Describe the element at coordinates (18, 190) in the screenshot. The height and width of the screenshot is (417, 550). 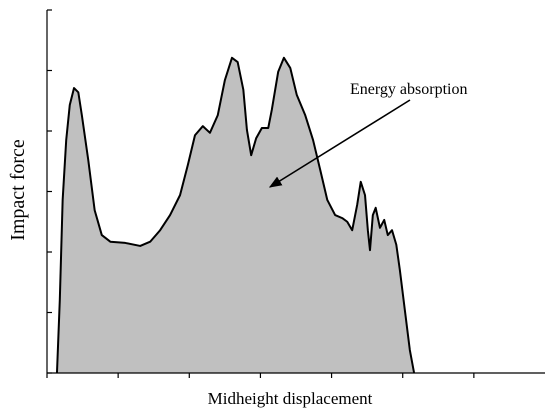
I see `y-axis-label: Impact force` at that location.